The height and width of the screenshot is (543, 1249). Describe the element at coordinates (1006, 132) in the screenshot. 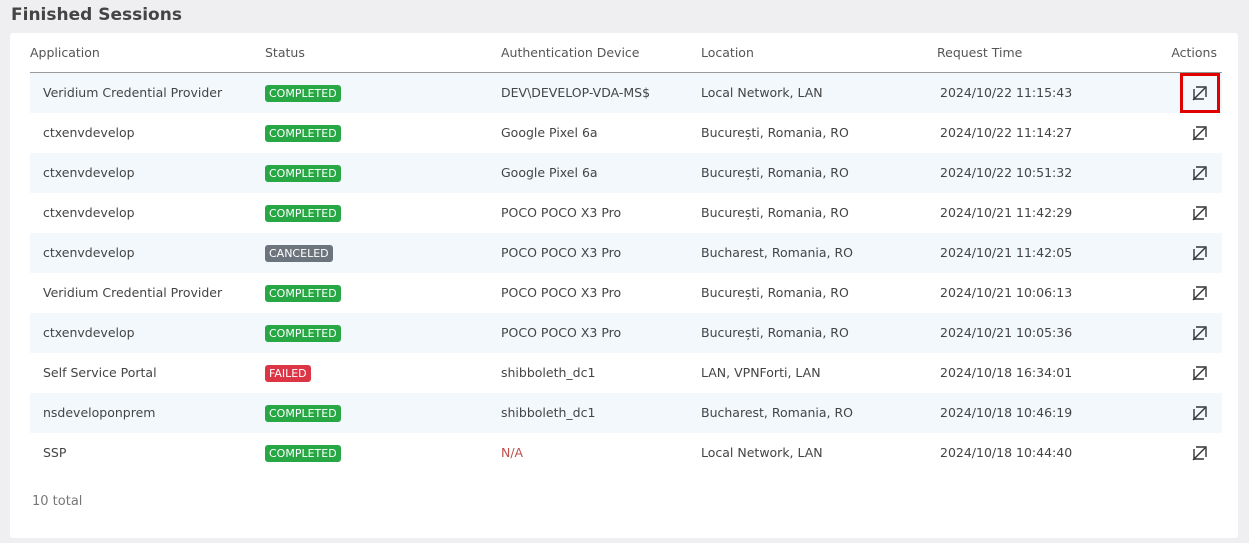

I see `request-time-cell: 2024/10/22 11:14:27` at that location.